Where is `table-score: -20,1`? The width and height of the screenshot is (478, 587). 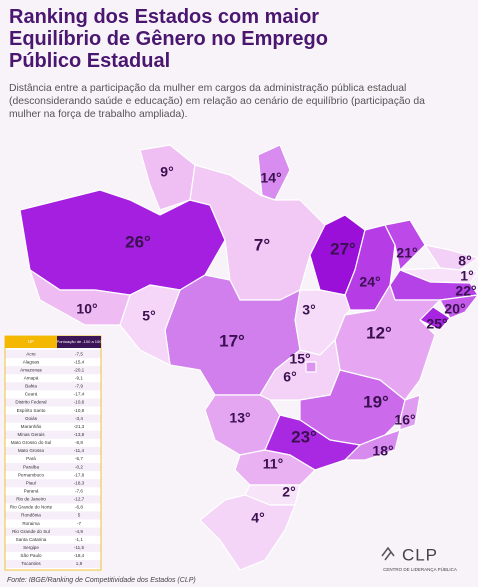 table-score: -20,1 is located at coordinates (79, 369).